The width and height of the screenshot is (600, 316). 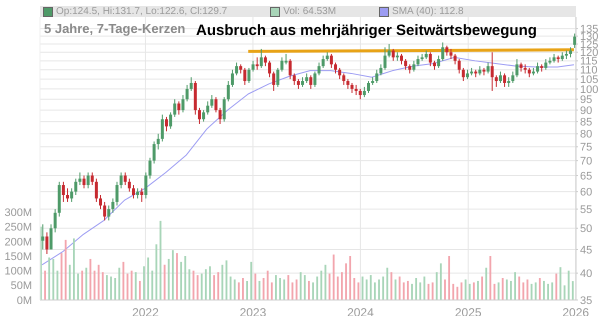 What do you see at coordinates (589, 90) in the screenshot?
I see `y-tick-label: 100` at bounding box center [589, 90].